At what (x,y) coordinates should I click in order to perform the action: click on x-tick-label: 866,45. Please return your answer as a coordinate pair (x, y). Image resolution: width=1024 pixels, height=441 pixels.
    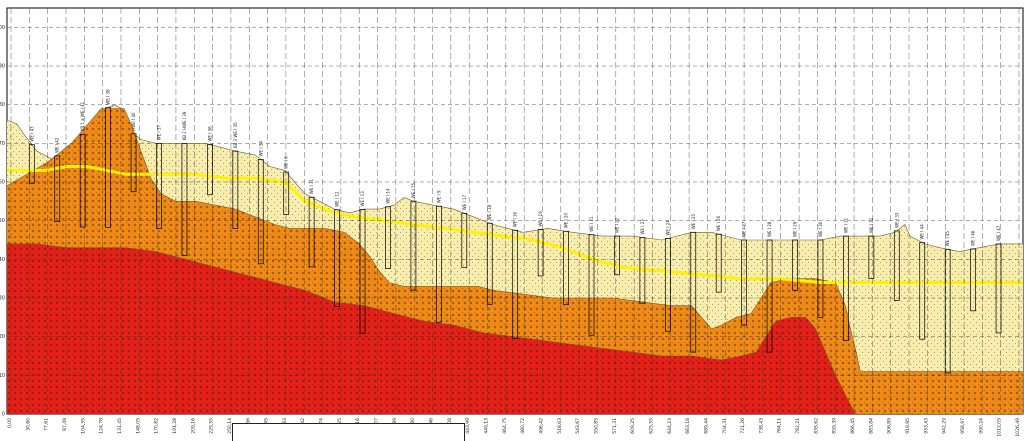
    Looking at the image, I should click on (853, 426).